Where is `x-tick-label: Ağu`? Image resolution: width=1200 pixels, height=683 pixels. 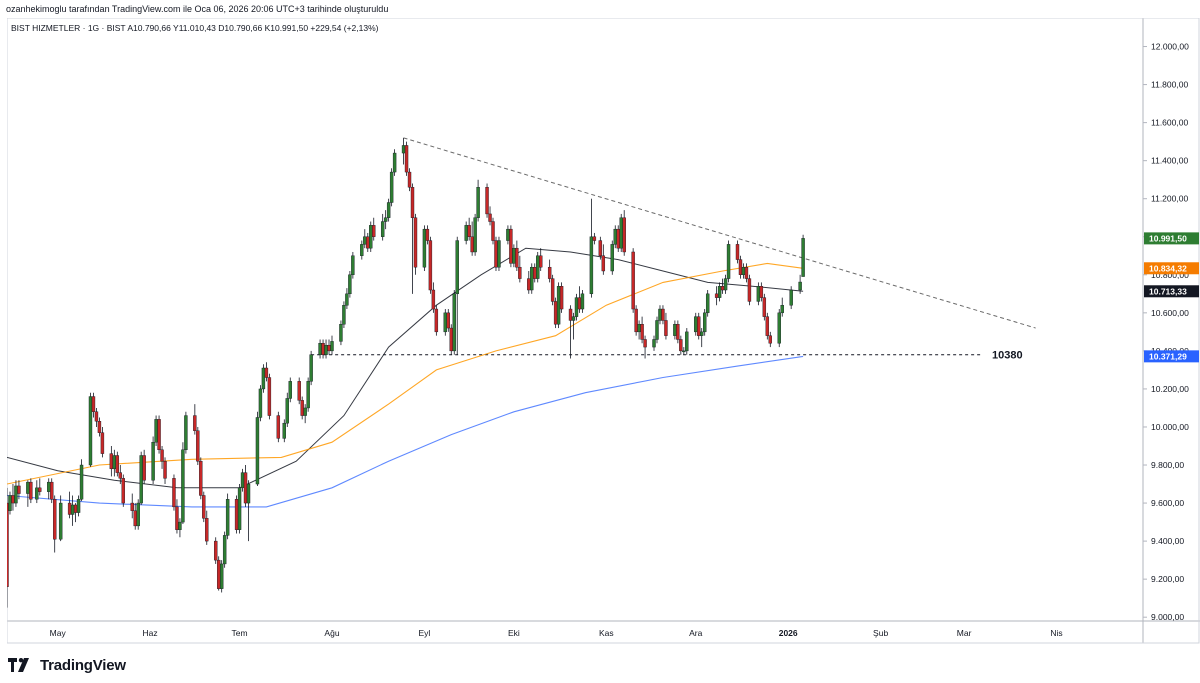
x-tick-label: Ağu is located at coordinates (331, 633).